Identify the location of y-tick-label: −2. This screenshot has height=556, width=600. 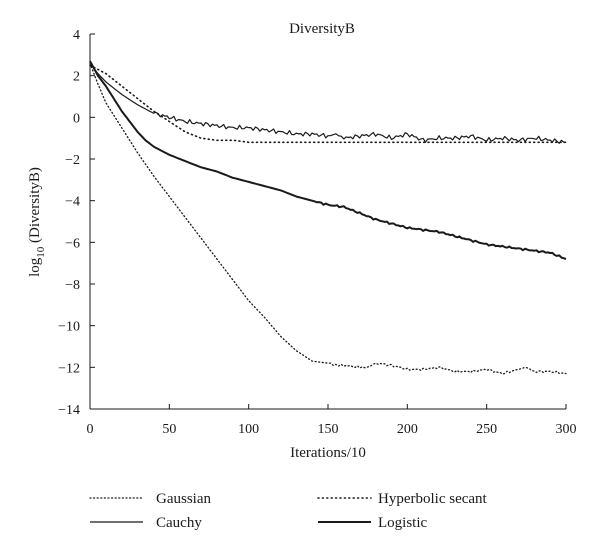
(72, 160).